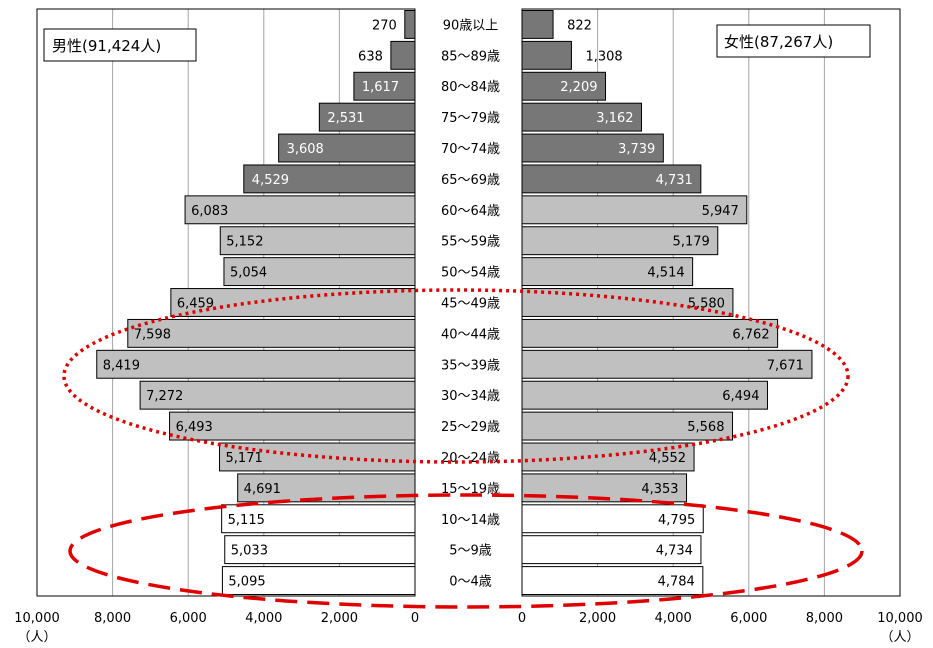 The image size is (933, 648). Describe the element at coordinates (470, 118) in the screenshot. I see `age-category-label: 75～79歳` at that location.